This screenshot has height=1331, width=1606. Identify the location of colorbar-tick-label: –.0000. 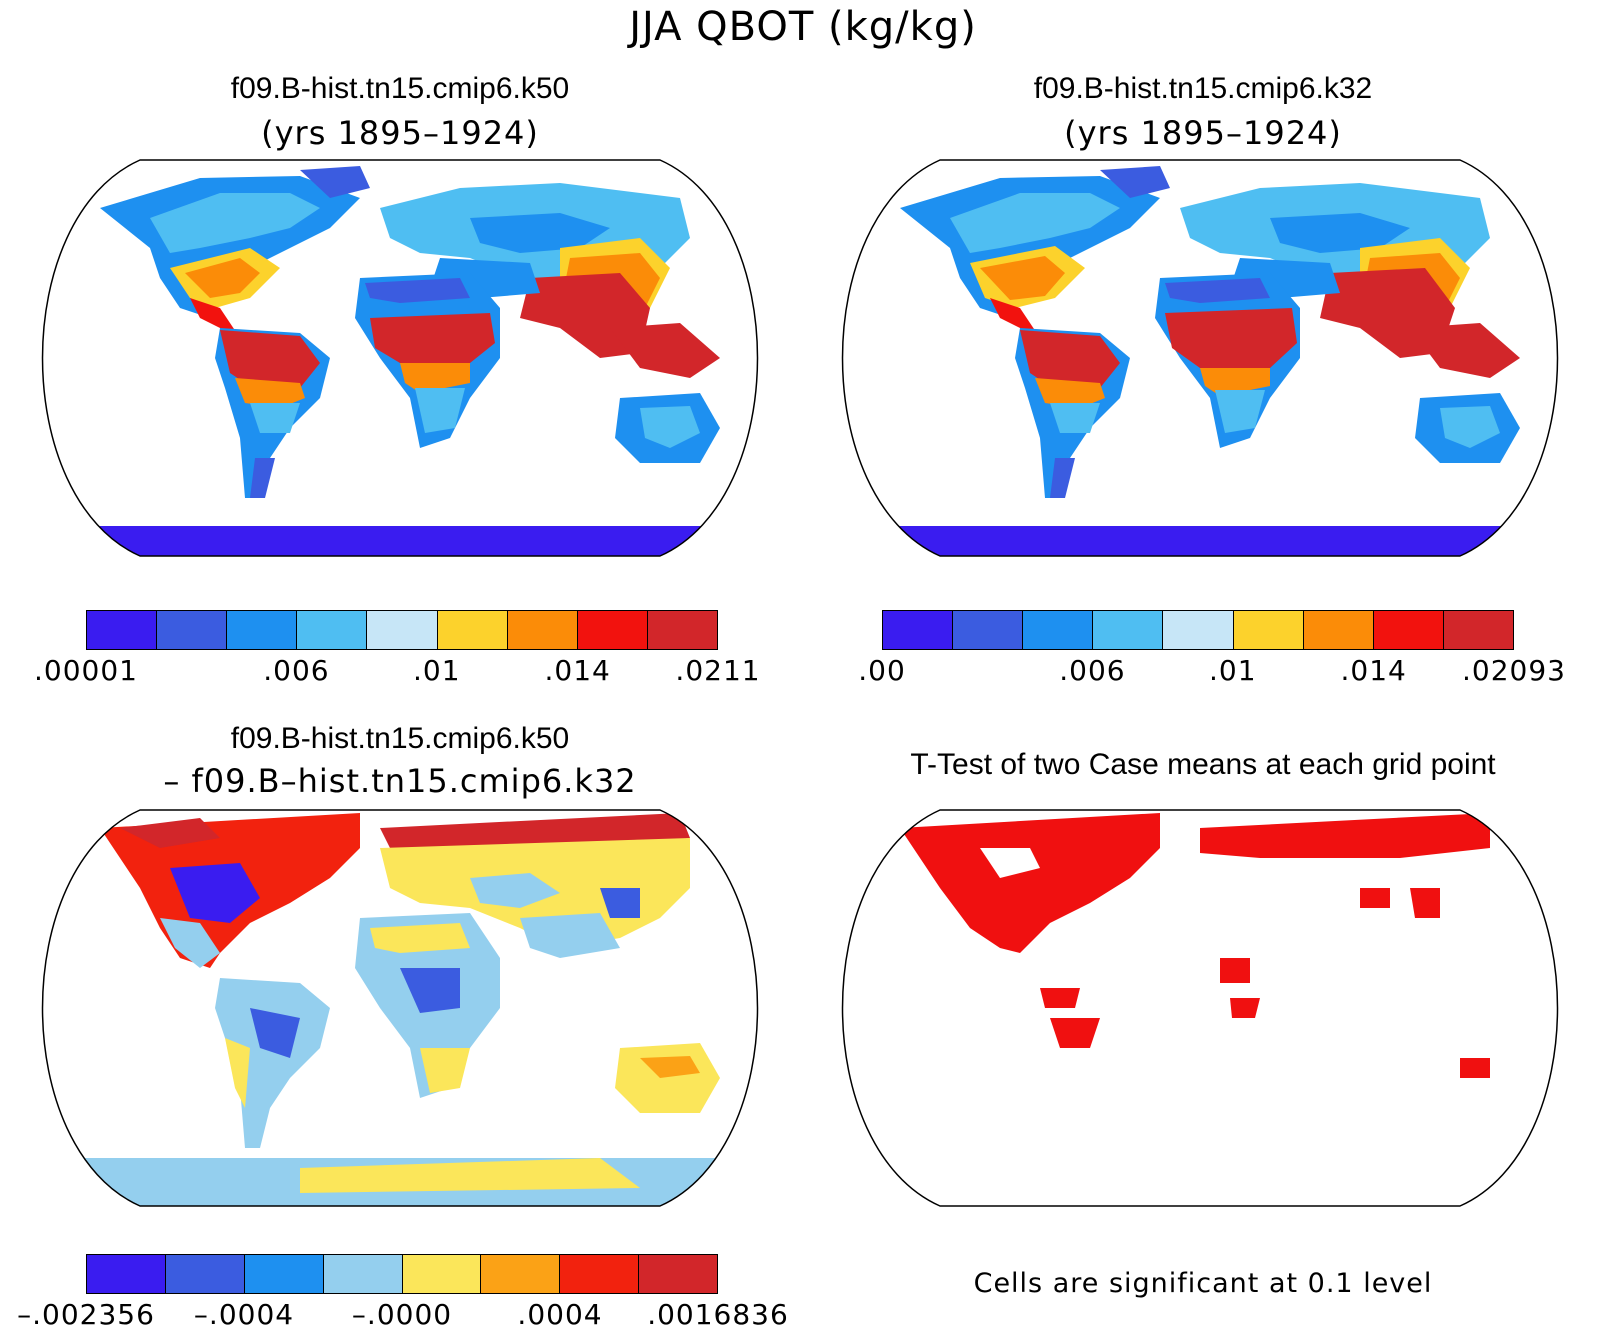
(402, 1314).